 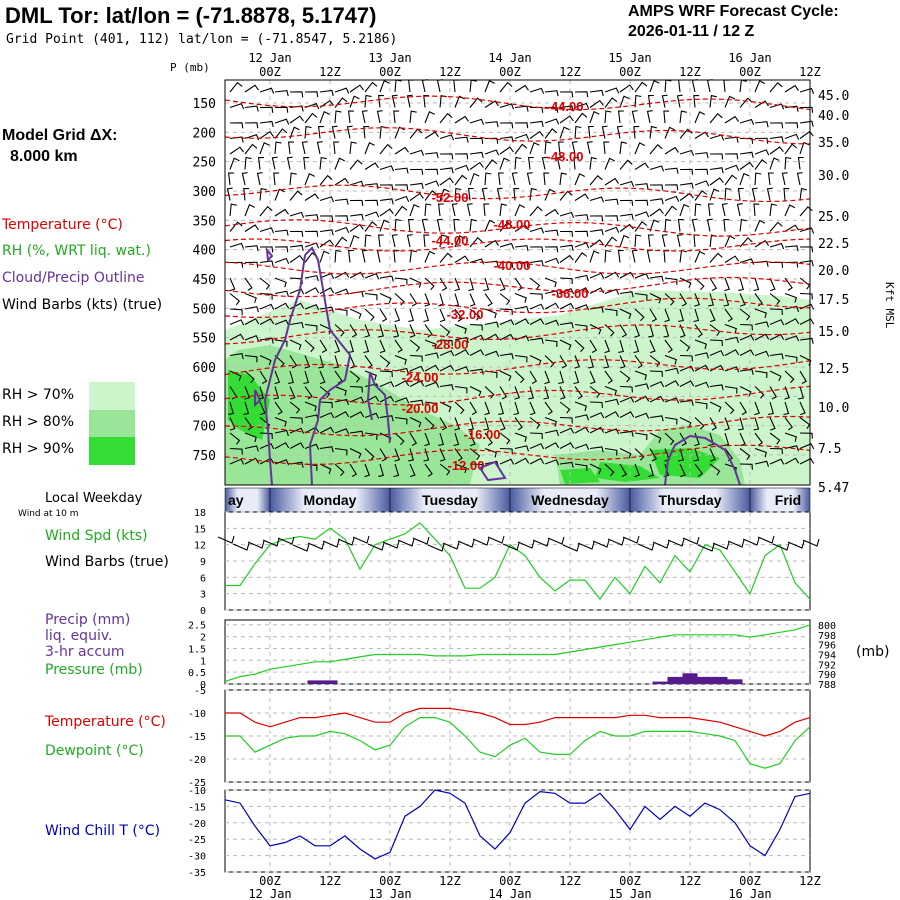 I want to click on weekday-label: Thursday, so click(x=689, y=500).